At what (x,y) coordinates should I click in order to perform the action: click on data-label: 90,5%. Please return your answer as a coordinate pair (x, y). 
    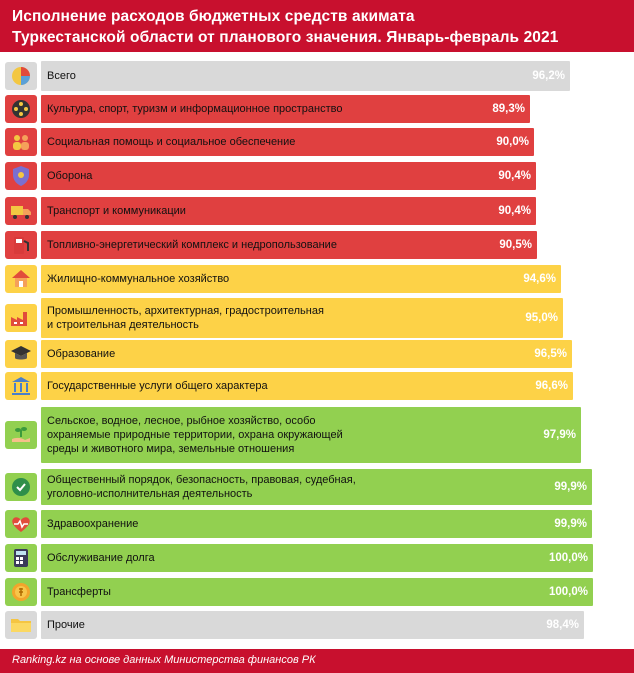
    Looking at the image, I should click on (515, 245).